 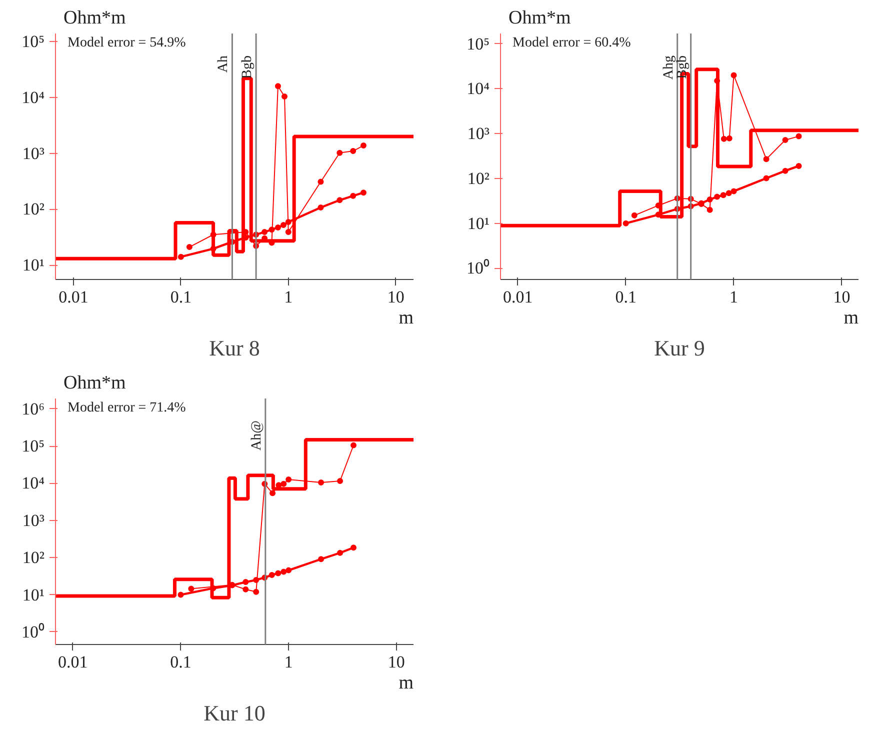 I want to click on text: Kur 8, so click(x=234, y=348).